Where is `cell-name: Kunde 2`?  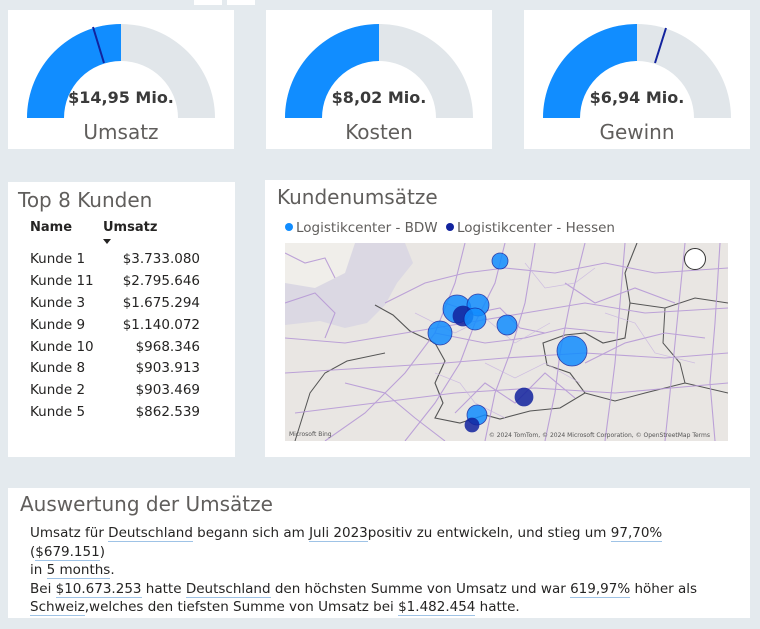
cell-name: Kunde 2 is located at coordinates (58, 390).